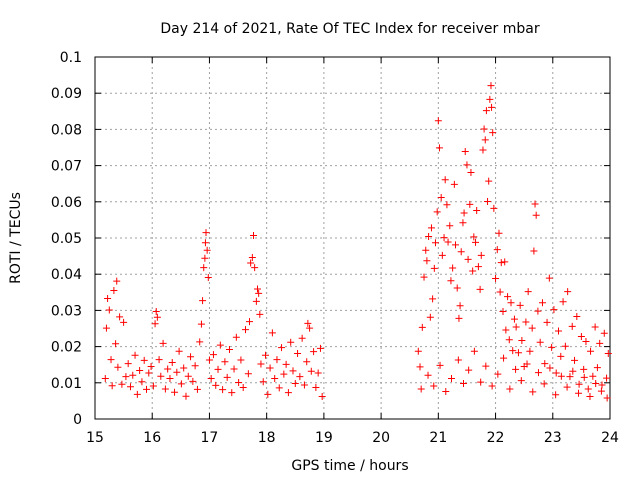 Image resolution: width=640 pixels, height=480 pixels. What do you see at coordinates (553, 438) in the screenshot?
I see `x-tick-label: 23` at bounding box center [553, 438].